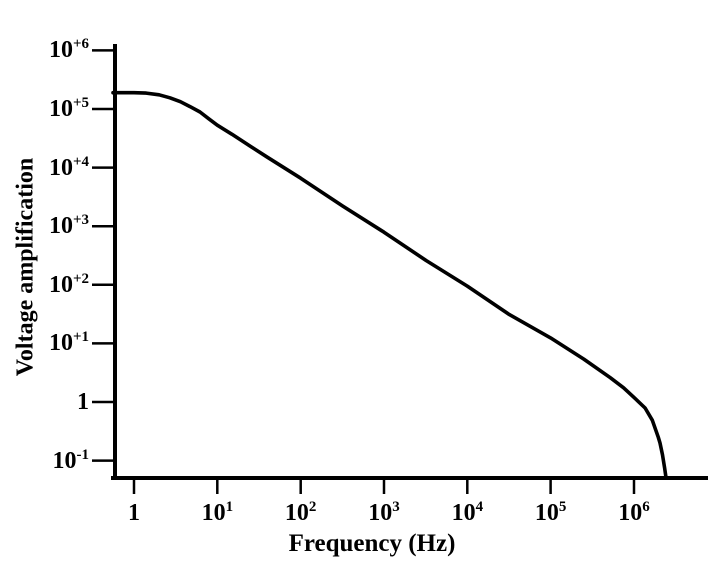 The height and width of the screenshot is (580, 720). What do you see at coordinates (80, 337) in the screenshot?
I see `tick-exponent: +1` at bounding box center [80, 337].